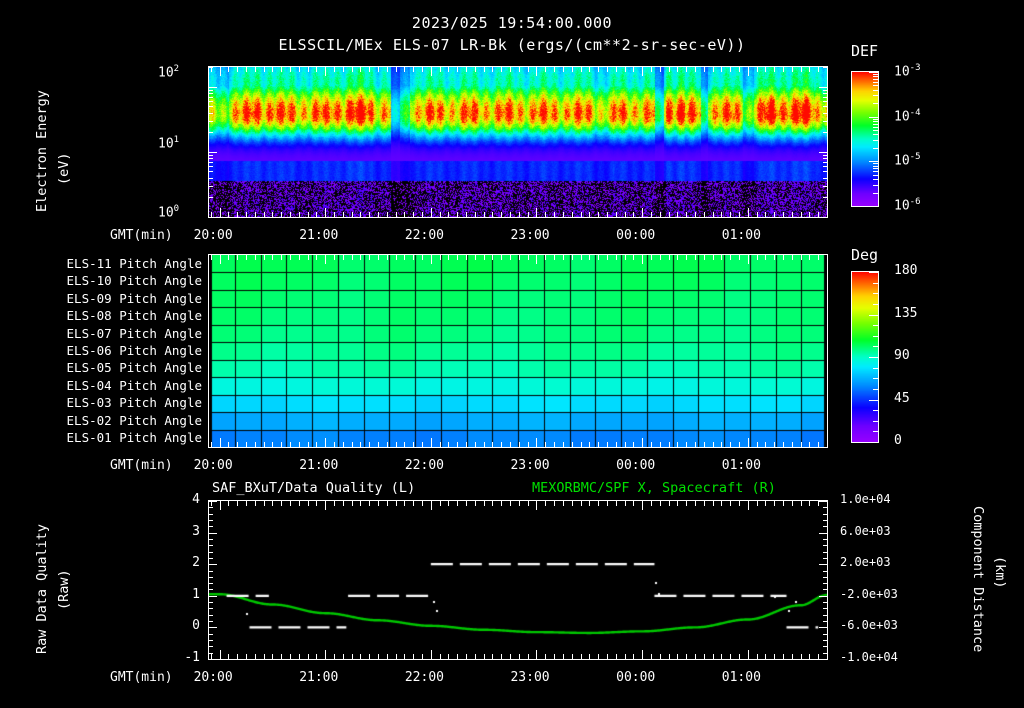 The height and width of the screenshot is (708, 1024). I want to click on spectrogram-gmt-label: GMT(min), so click(141, 235).